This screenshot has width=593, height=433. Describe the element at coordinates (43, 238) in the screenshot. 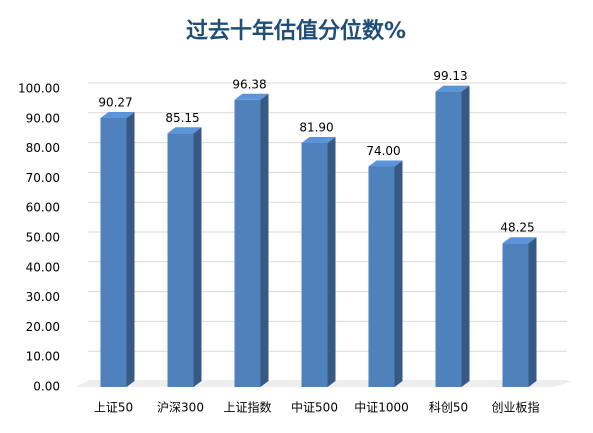

I see `y-tick-label: 50.00` at that location.